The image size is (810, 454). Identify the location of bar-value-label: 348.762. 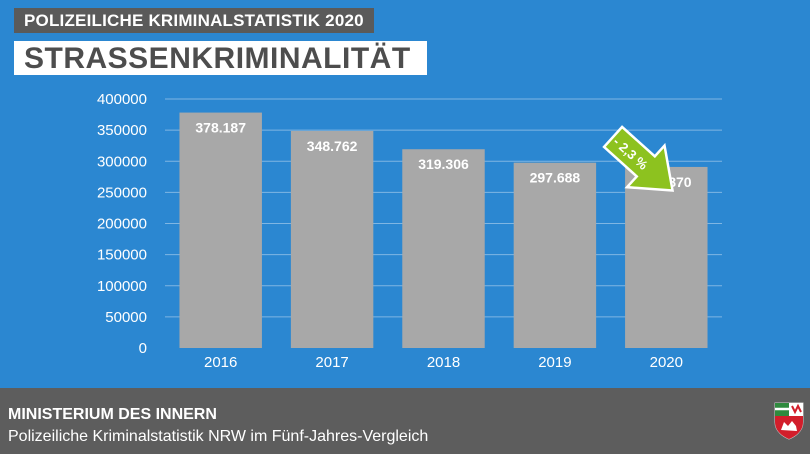
(332, 146).